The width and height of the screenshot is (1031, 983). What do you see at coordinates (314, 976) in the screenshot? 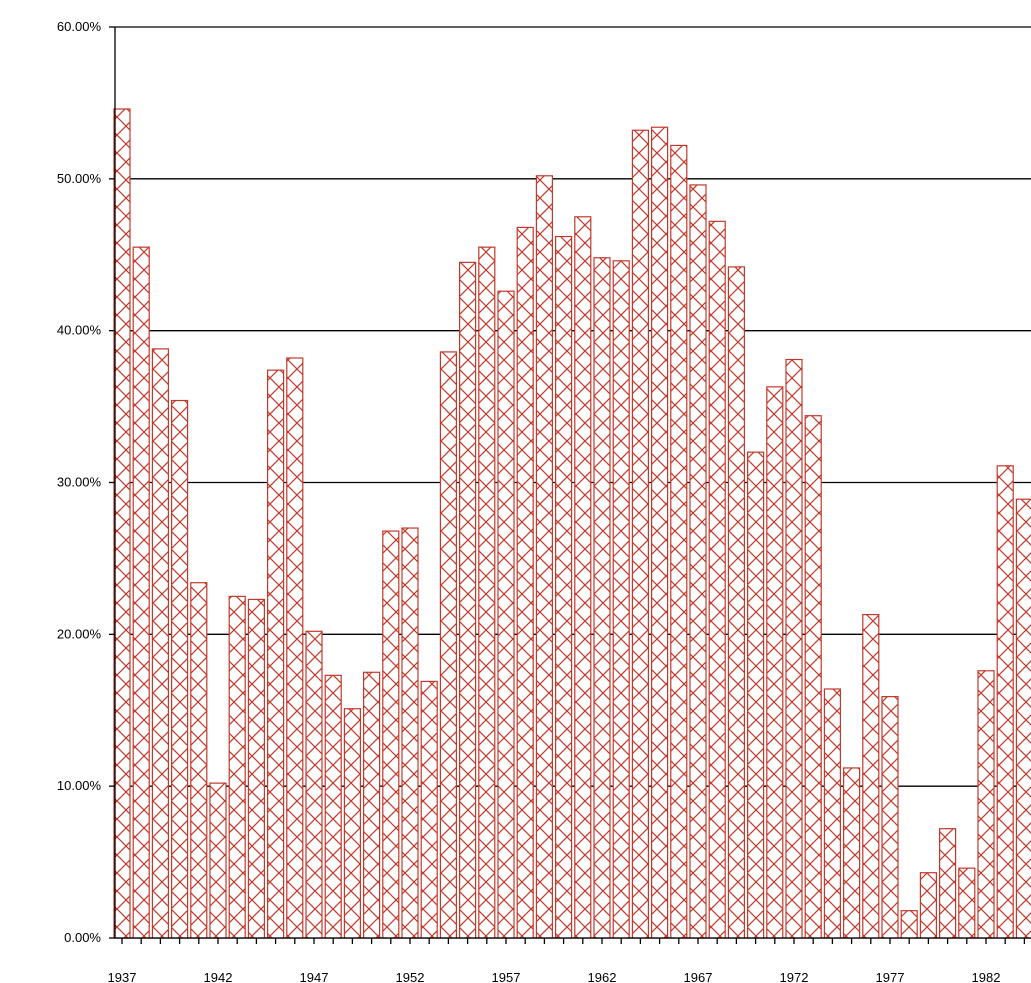
I see `x-tick-label-1947: 1947` at bounding box center [314, 976].